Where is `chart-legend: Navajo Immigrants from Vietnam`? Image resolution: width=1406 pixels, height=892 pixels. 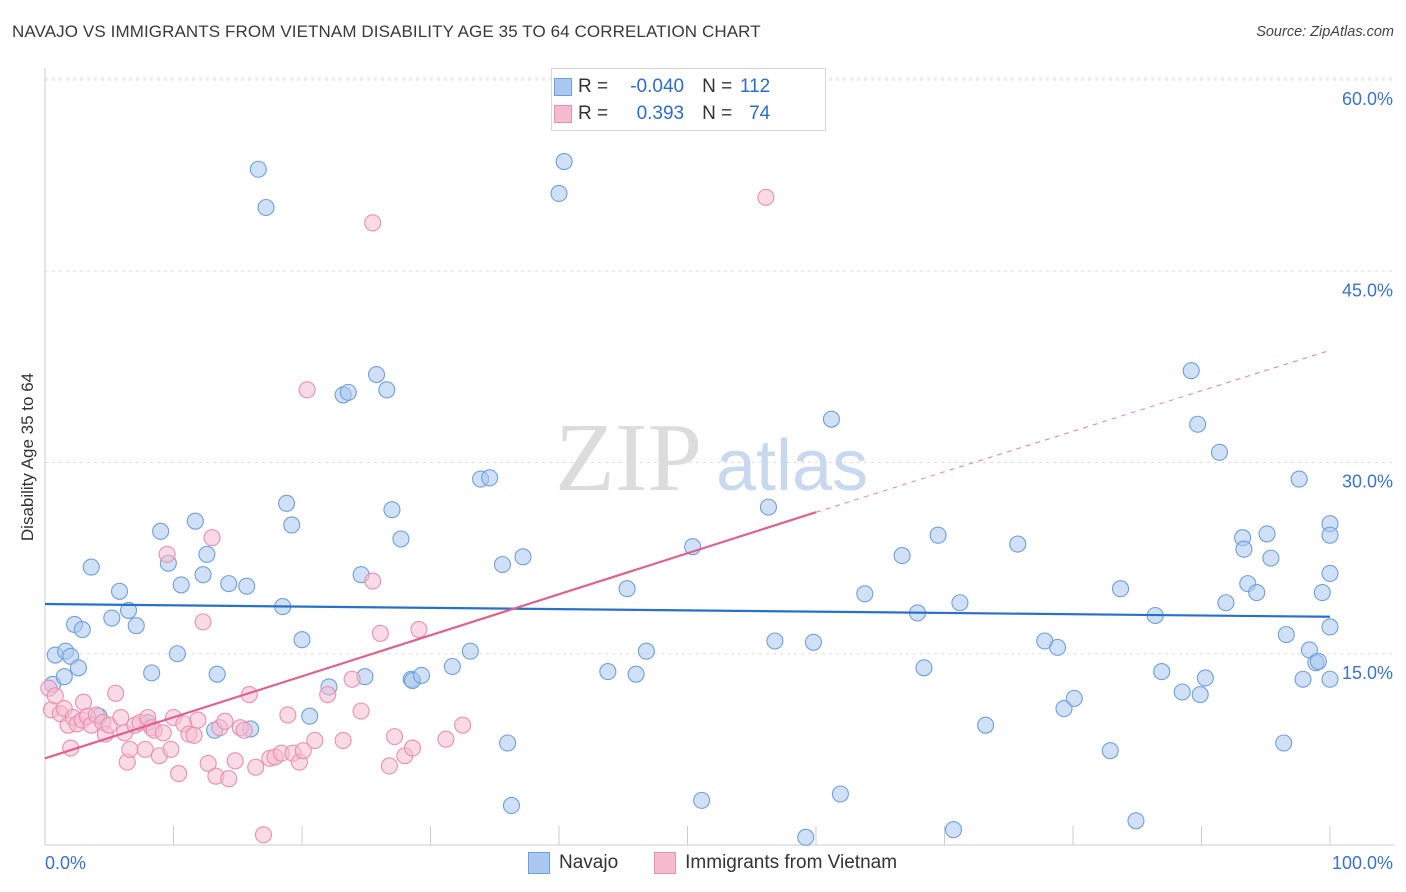 chart-legend: Navajo Immigrants from Vietnam is located at coordinates (730, 863).